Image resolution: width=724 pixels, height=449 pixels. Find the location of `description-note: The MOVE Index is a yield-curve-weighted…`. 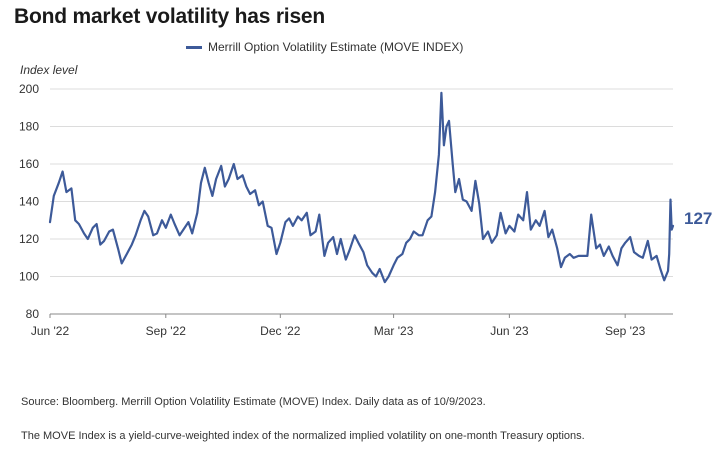

description-note: The MOVE Index is a yield-curve-weighted… is located at coordinates (303, 436).